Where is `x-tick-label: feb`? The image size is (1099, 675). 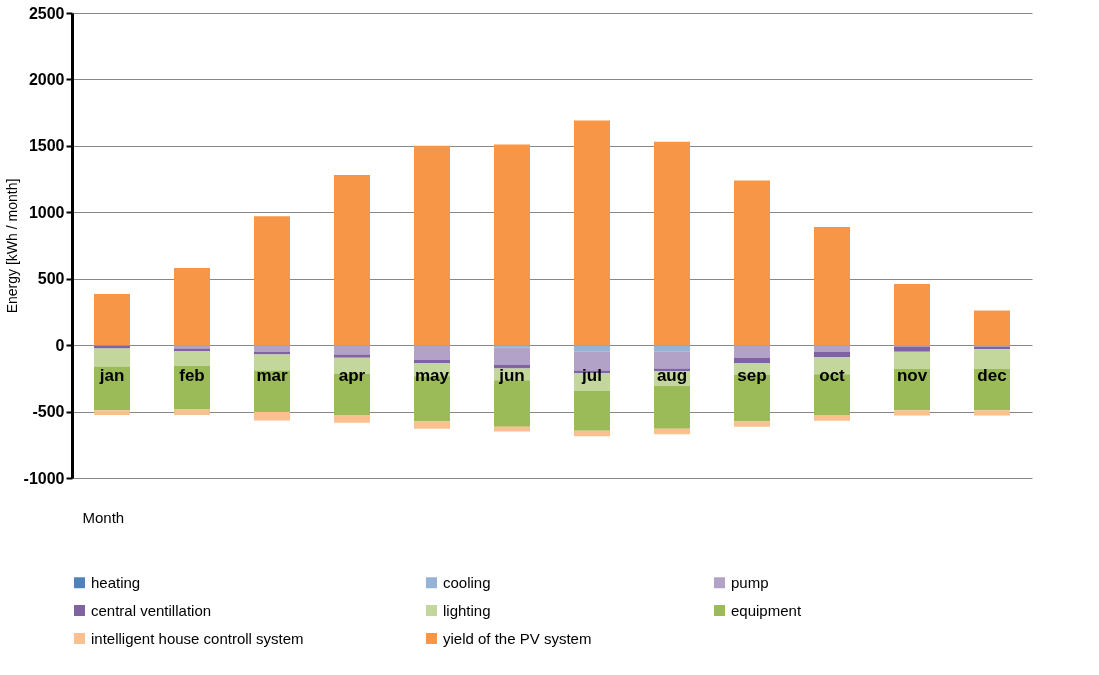 x-tick-label: feb is located at coordinates (192, 375).